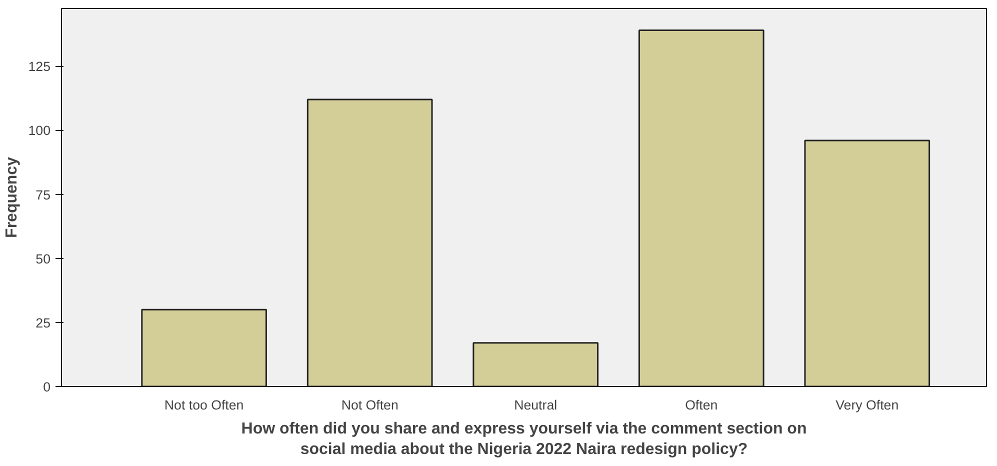 This screenshot has height=466, width=997. I want to click on y-tick-label: 0, so click(47, 387).